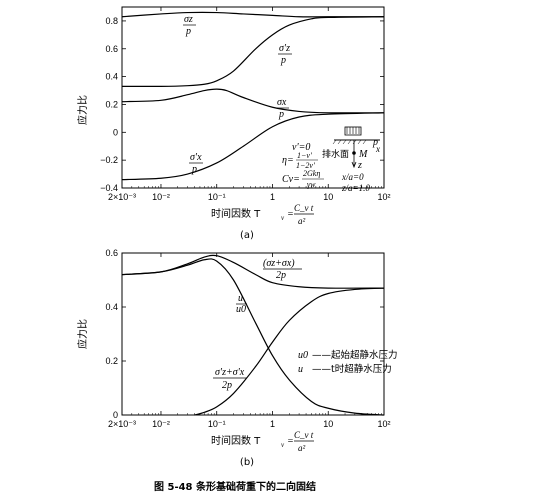  What do you see at coordinates (377, 149) in the screenshot?
I see `x-label: x` at bounding box center [377, 149].